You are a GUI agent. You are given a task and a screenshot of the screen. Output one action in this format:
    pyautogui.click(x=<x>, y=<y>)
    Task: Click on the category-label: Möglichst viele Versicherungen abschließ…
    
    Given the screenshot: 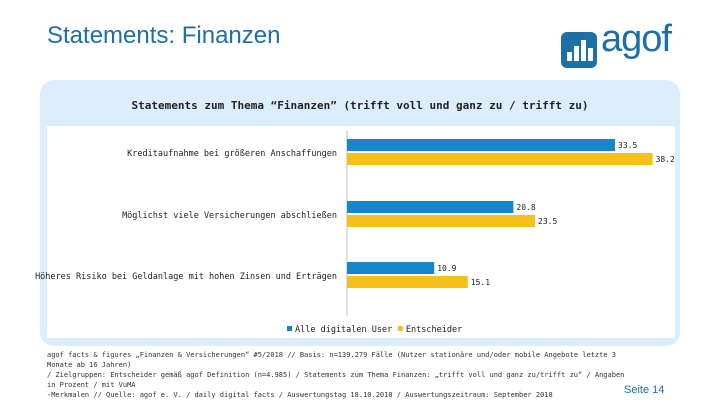 What is the action you would take?
    pyautogui.click(x=229, y=216)
    